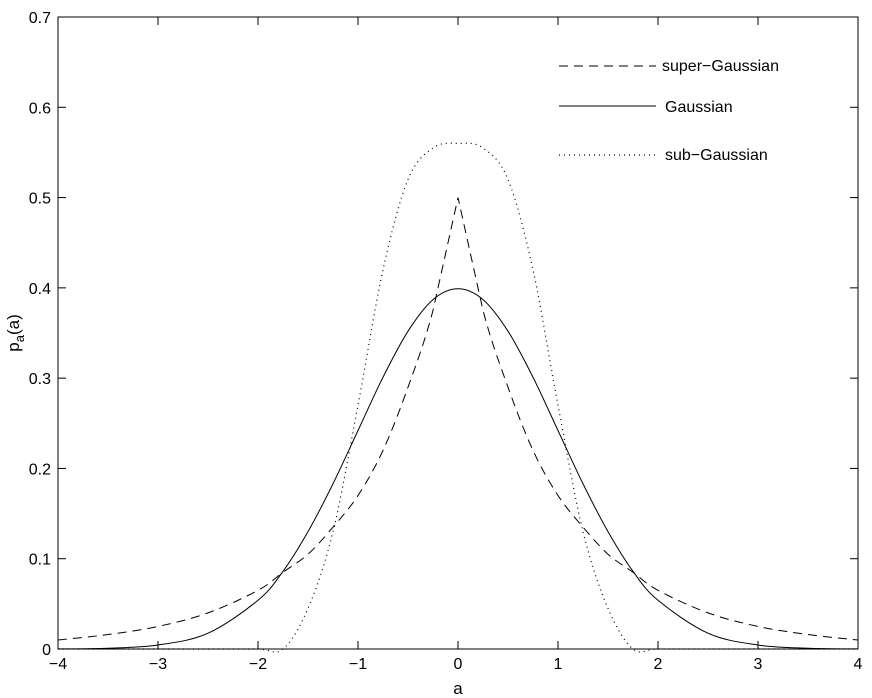 The image size is (872, 698). Describe the element at coordinates (358, 664) in the screenshot. I see `x-tick-label: −1` at that location.